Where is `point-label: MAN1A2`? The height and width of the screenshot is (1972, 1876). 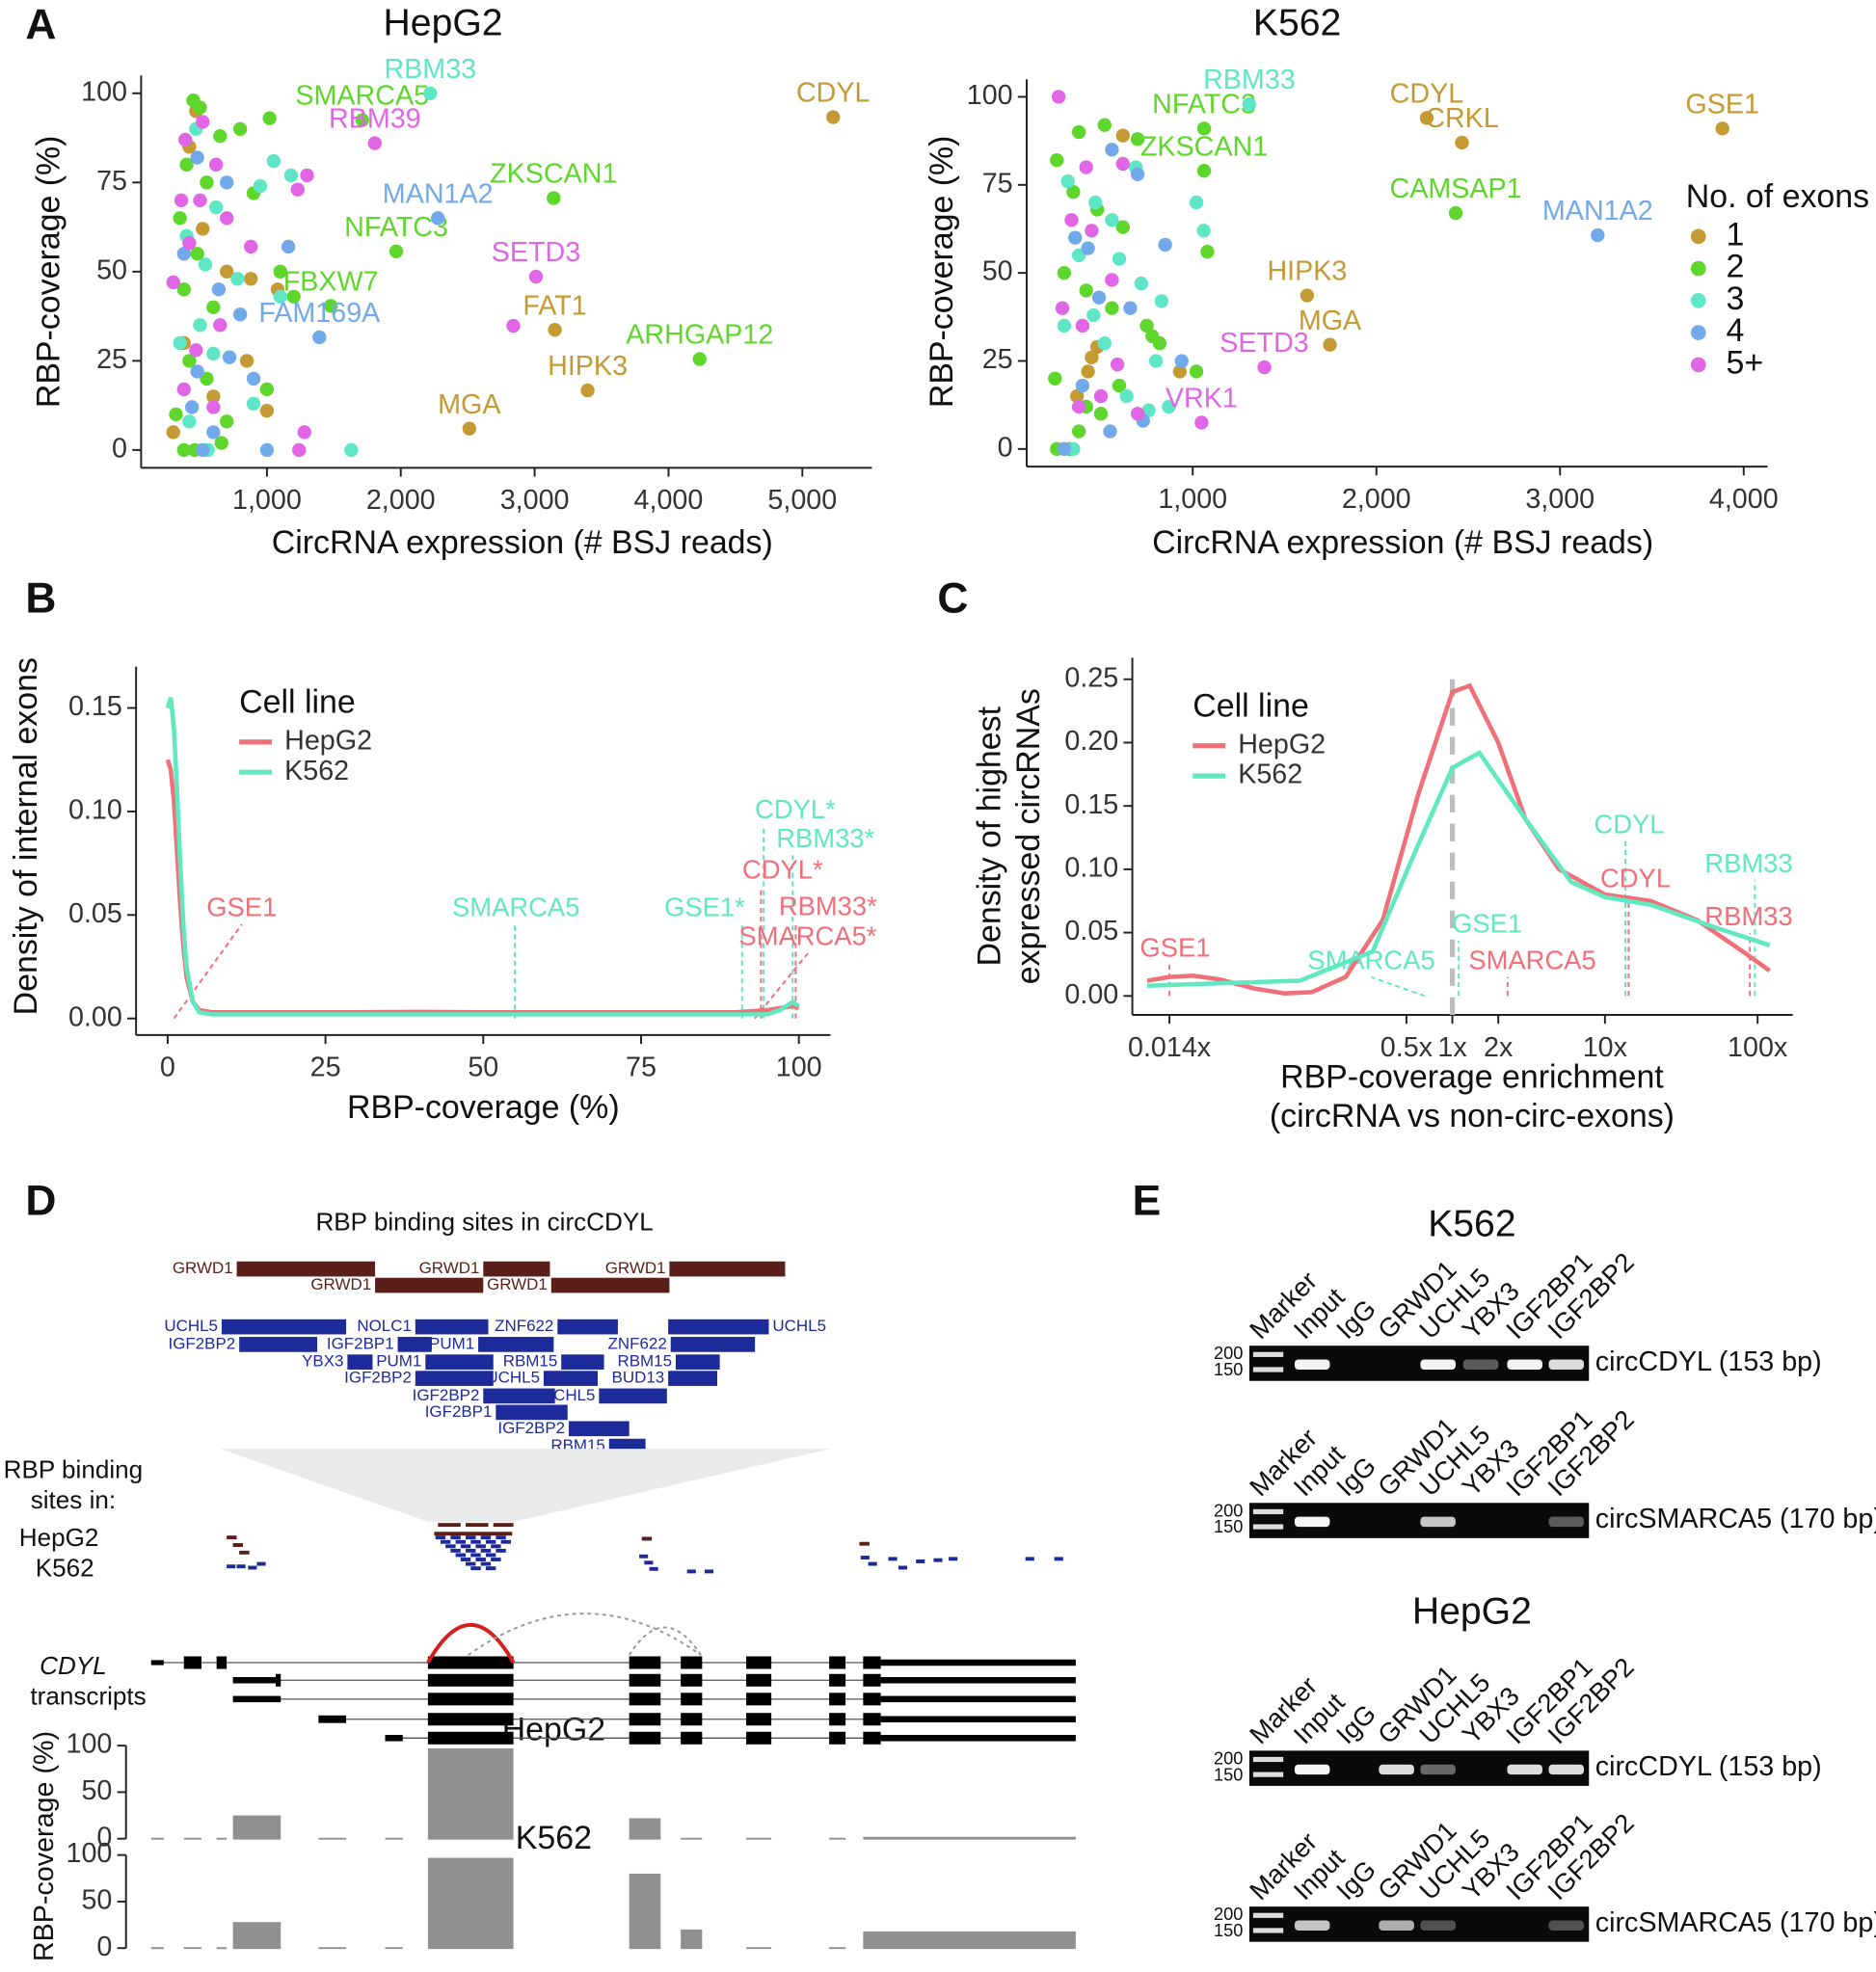
point-label: MAN1A2 is located at coordinates (438, 193).